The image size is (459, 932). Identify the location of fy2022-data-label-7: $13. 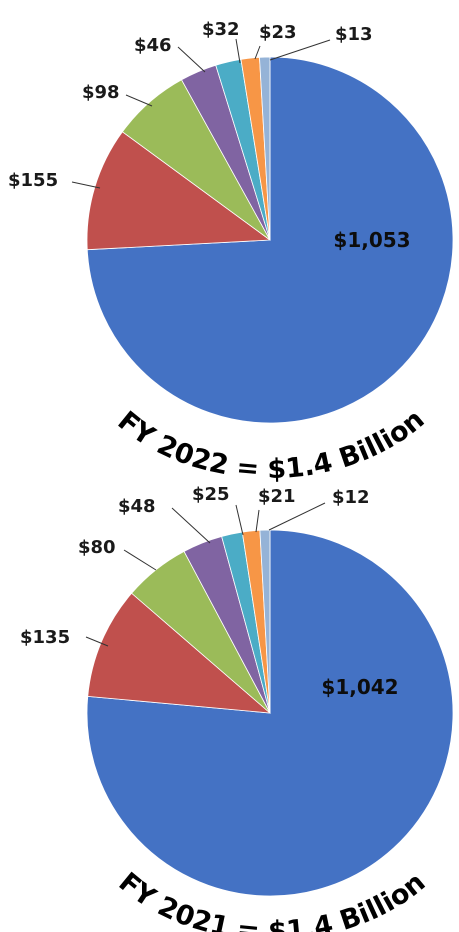
(354, 34).